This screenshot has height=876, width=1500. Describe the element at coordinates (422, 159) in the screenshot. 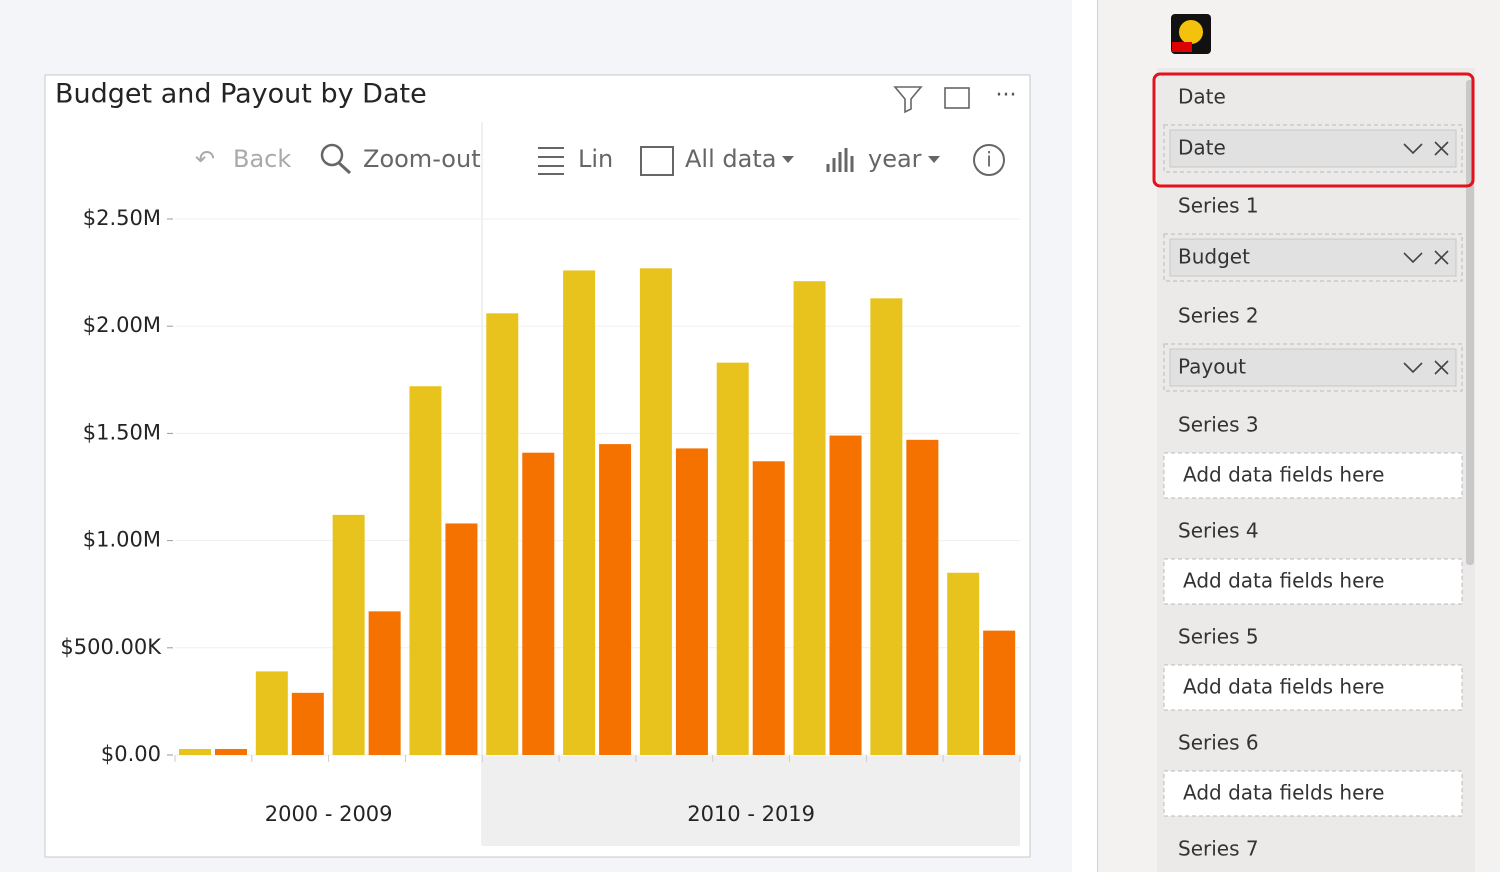

I see `zoom-out-button: Zoom-out` at that location.